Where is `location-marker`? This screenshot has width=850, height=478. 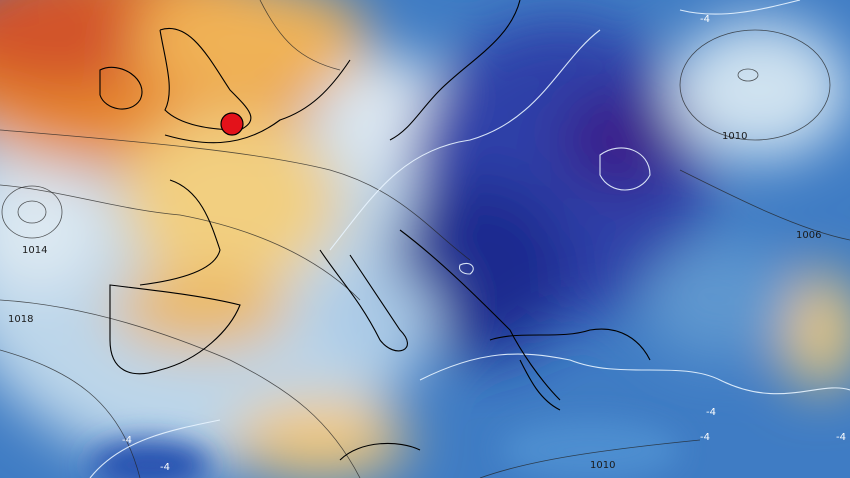 location-marker is located at coordinates (232, 124).